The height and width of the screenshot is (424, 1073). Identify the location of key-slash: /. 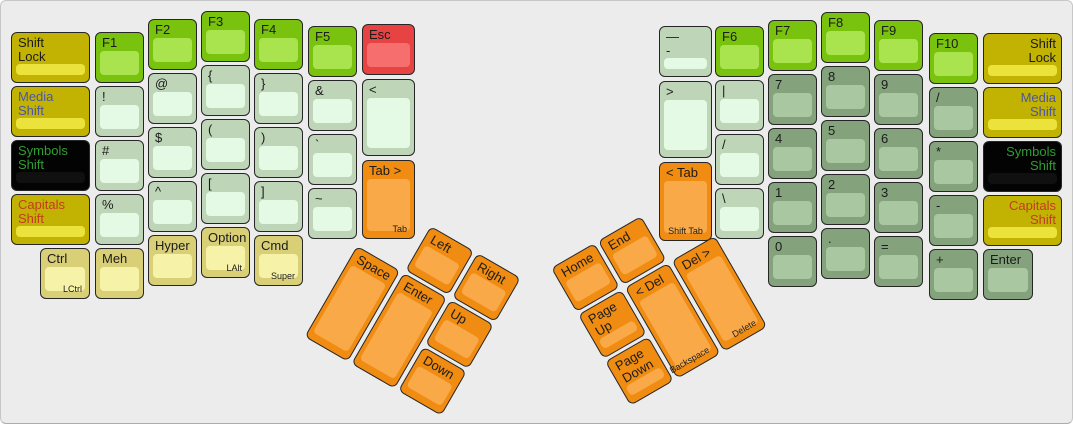
(739, 159).